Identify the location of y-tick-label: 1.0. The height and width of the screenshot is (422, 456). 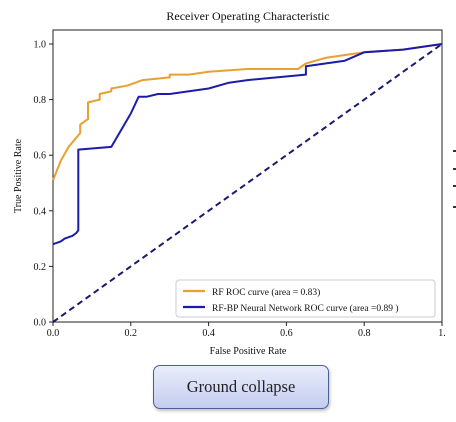
(40, 45).